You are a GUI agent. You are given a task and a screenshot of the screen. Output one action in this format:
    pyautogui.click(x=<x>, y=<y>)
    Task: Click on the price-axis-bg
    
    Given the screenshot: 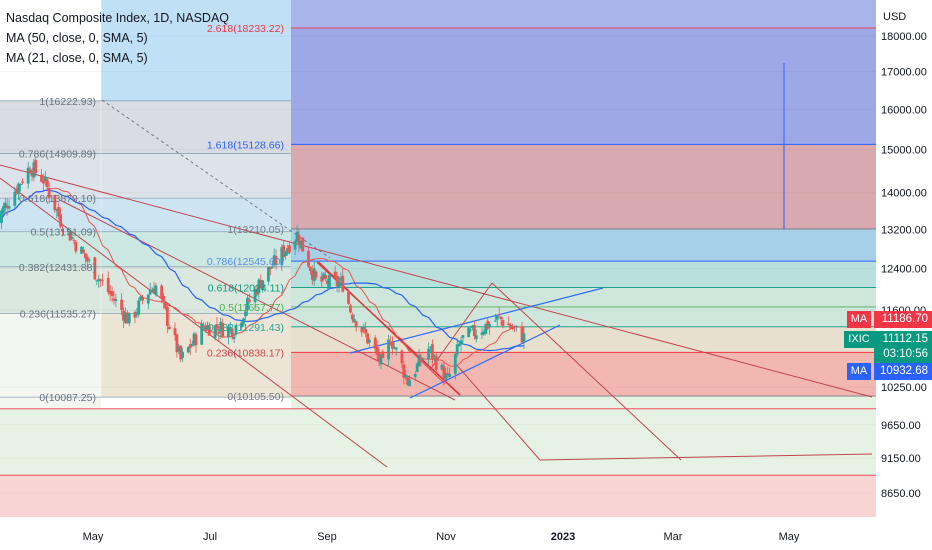 What is the action you would take?
    pyautogui.click(x=904, y=275)
    